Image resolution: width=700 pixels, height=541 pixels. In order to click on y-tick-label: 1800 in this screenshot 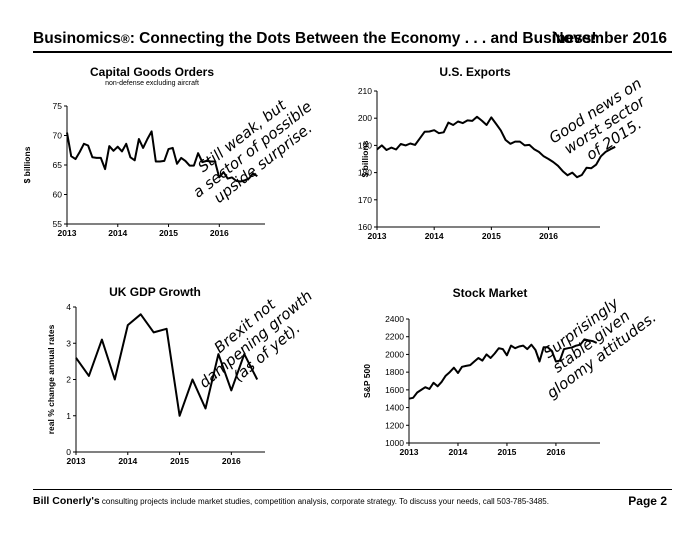, I will do `click(394, 372)`.